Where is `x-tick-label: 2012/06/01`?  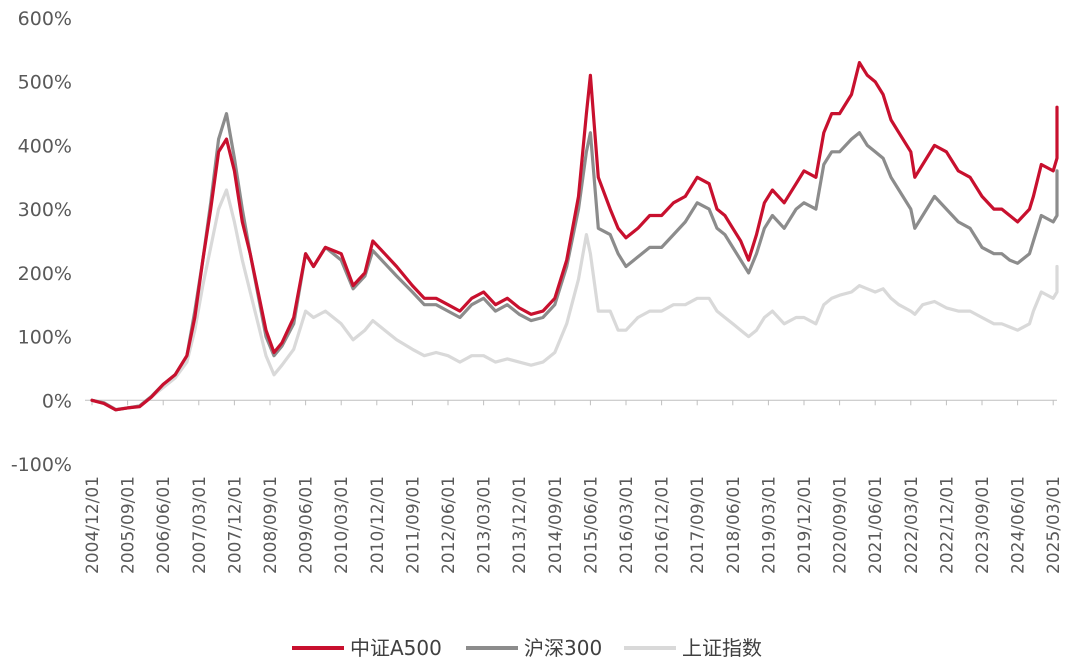 x-tick-label: 2012/06/01 is located at coordinates (449, 525).